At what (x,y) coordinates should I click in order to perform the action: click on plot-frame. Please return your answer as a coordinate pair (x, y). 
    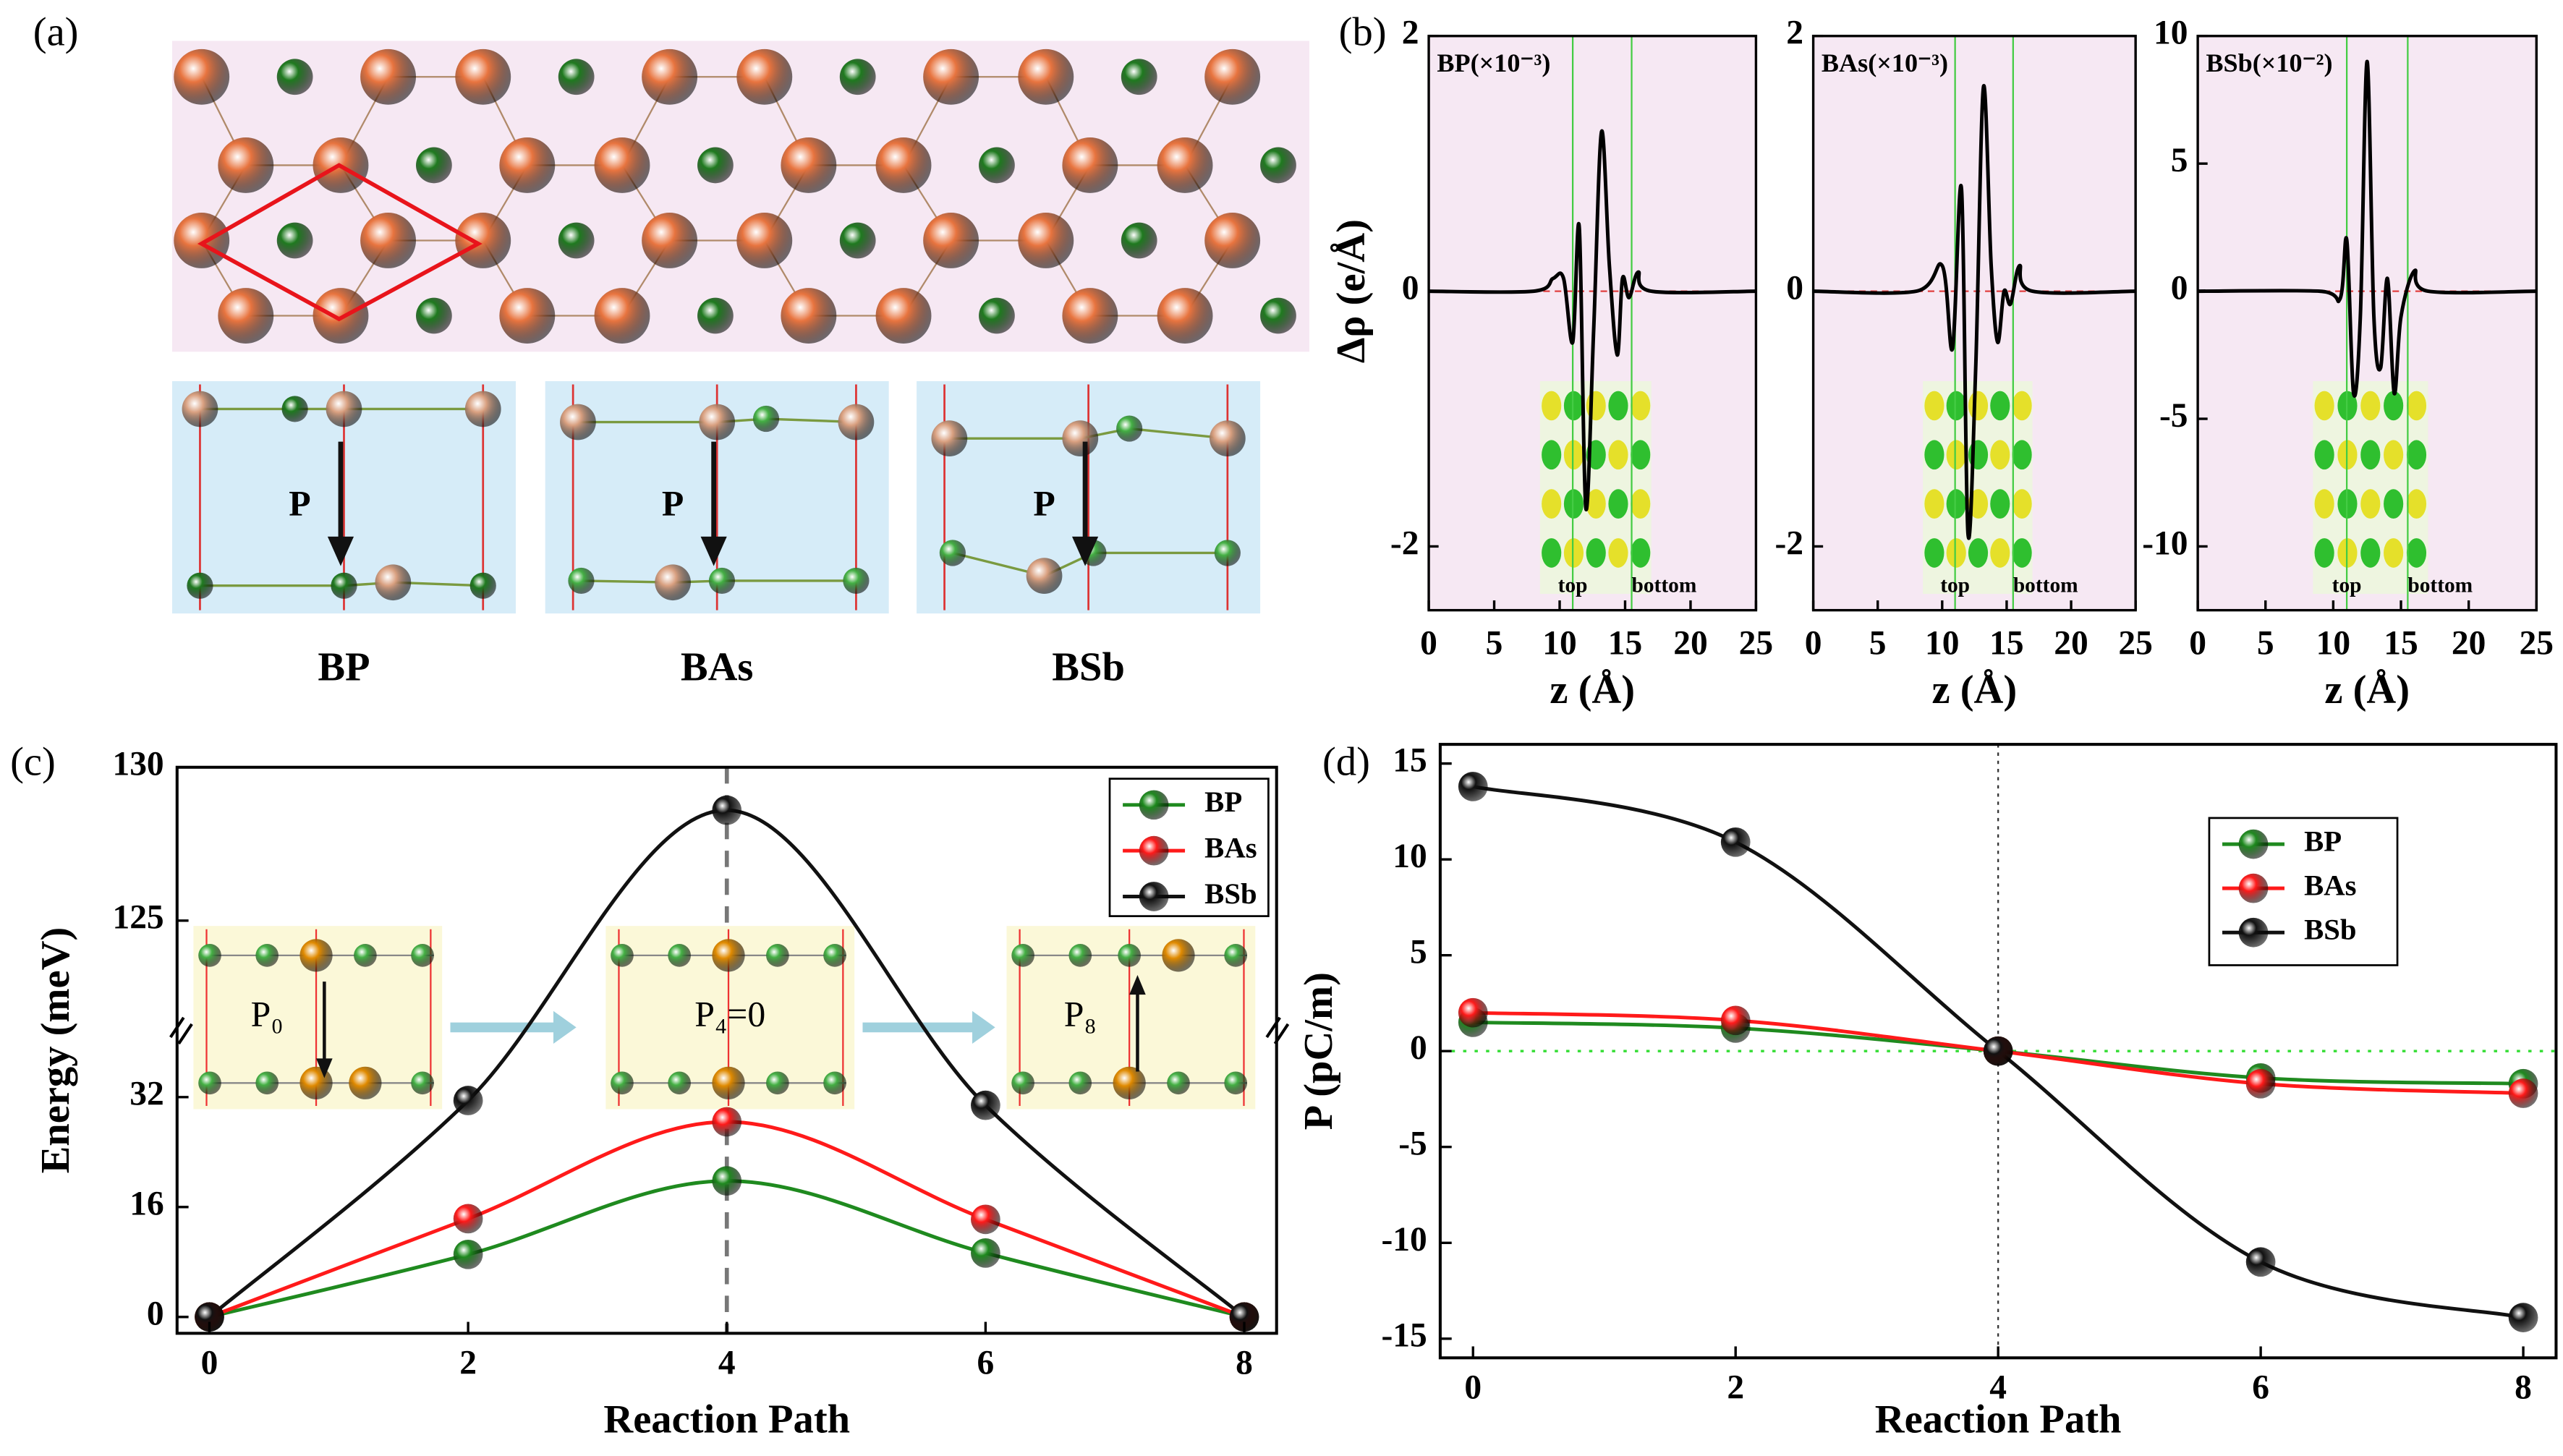
    Looking at the image, I should click on (2367, 323).